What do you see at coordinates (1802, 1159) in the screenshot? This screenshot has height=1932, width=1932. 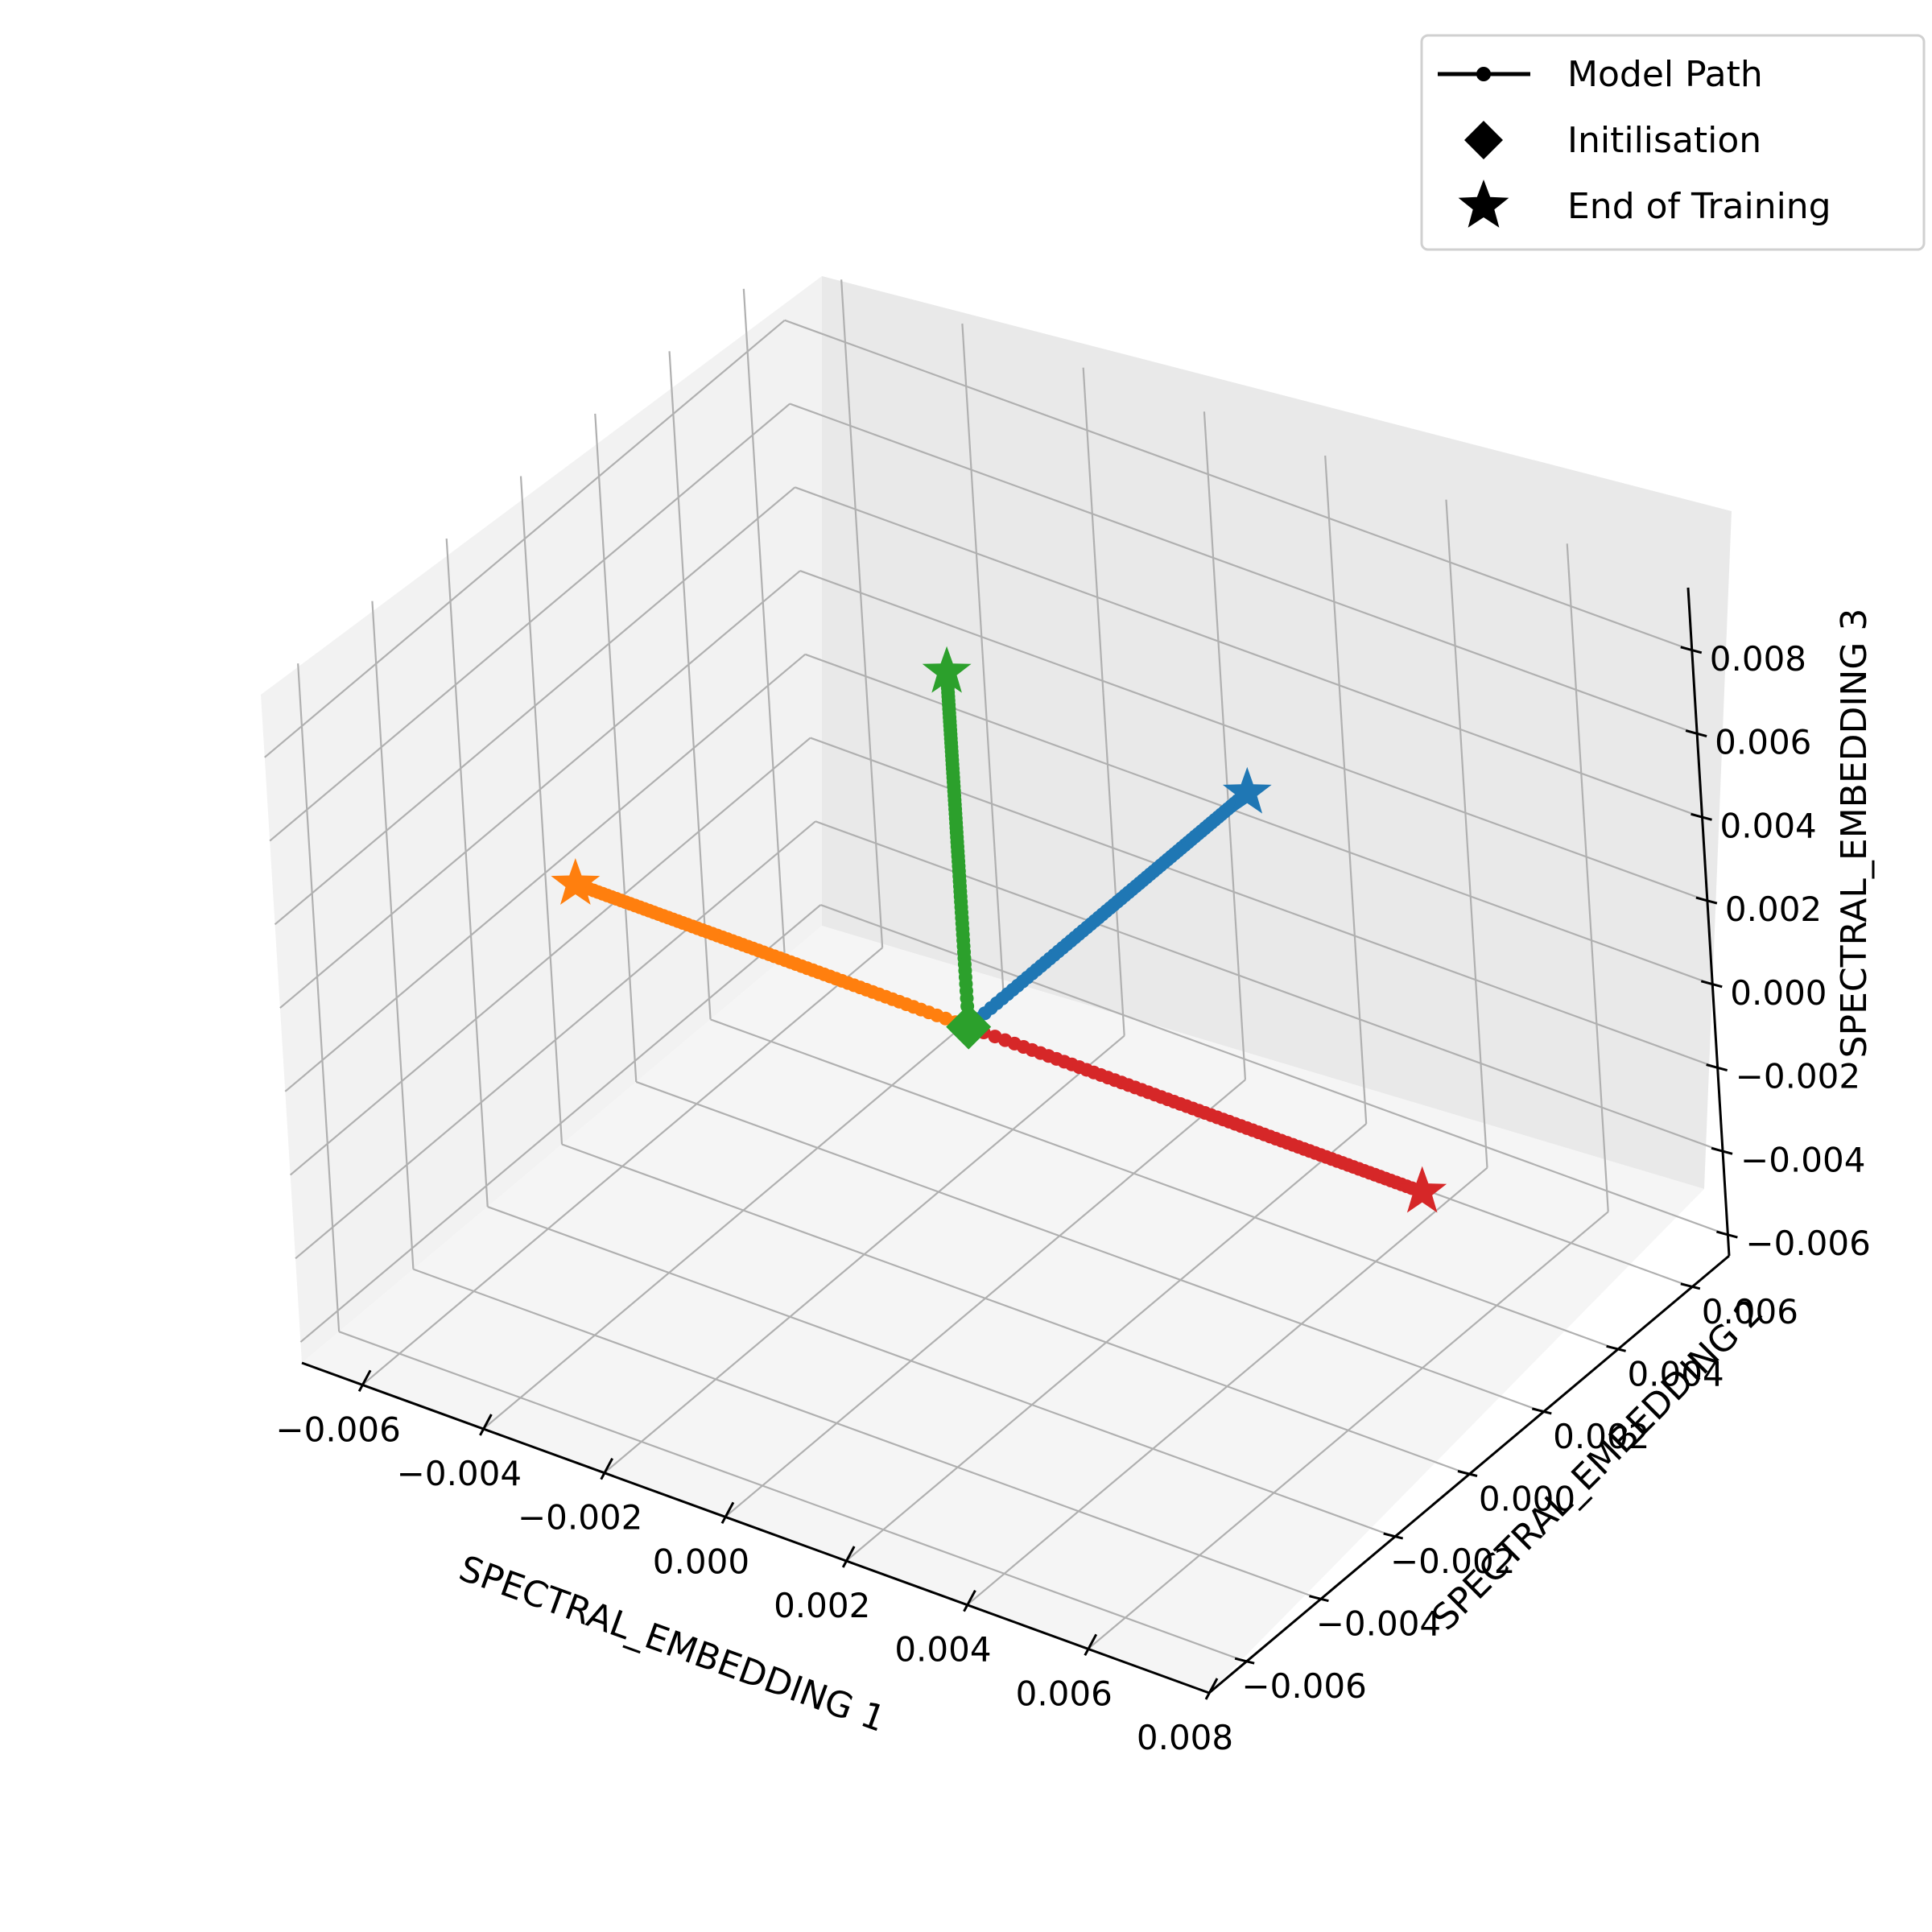 I see `z-tick-label-1: −0.004` at bounding box center [1802, 1159].